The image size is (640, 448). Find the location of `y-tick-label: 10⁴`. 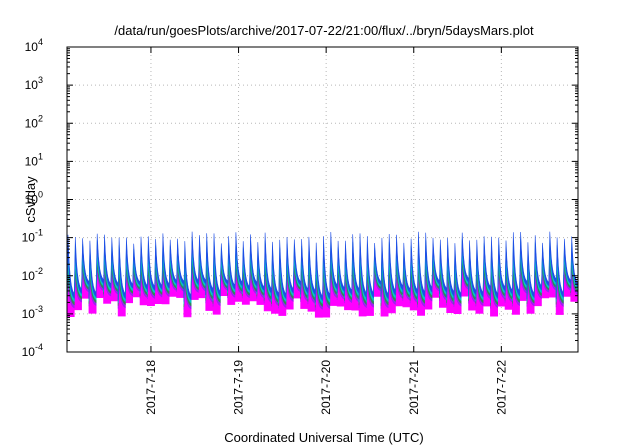

y-tick-label: 10⁴ is located at coordinates (34, 45).